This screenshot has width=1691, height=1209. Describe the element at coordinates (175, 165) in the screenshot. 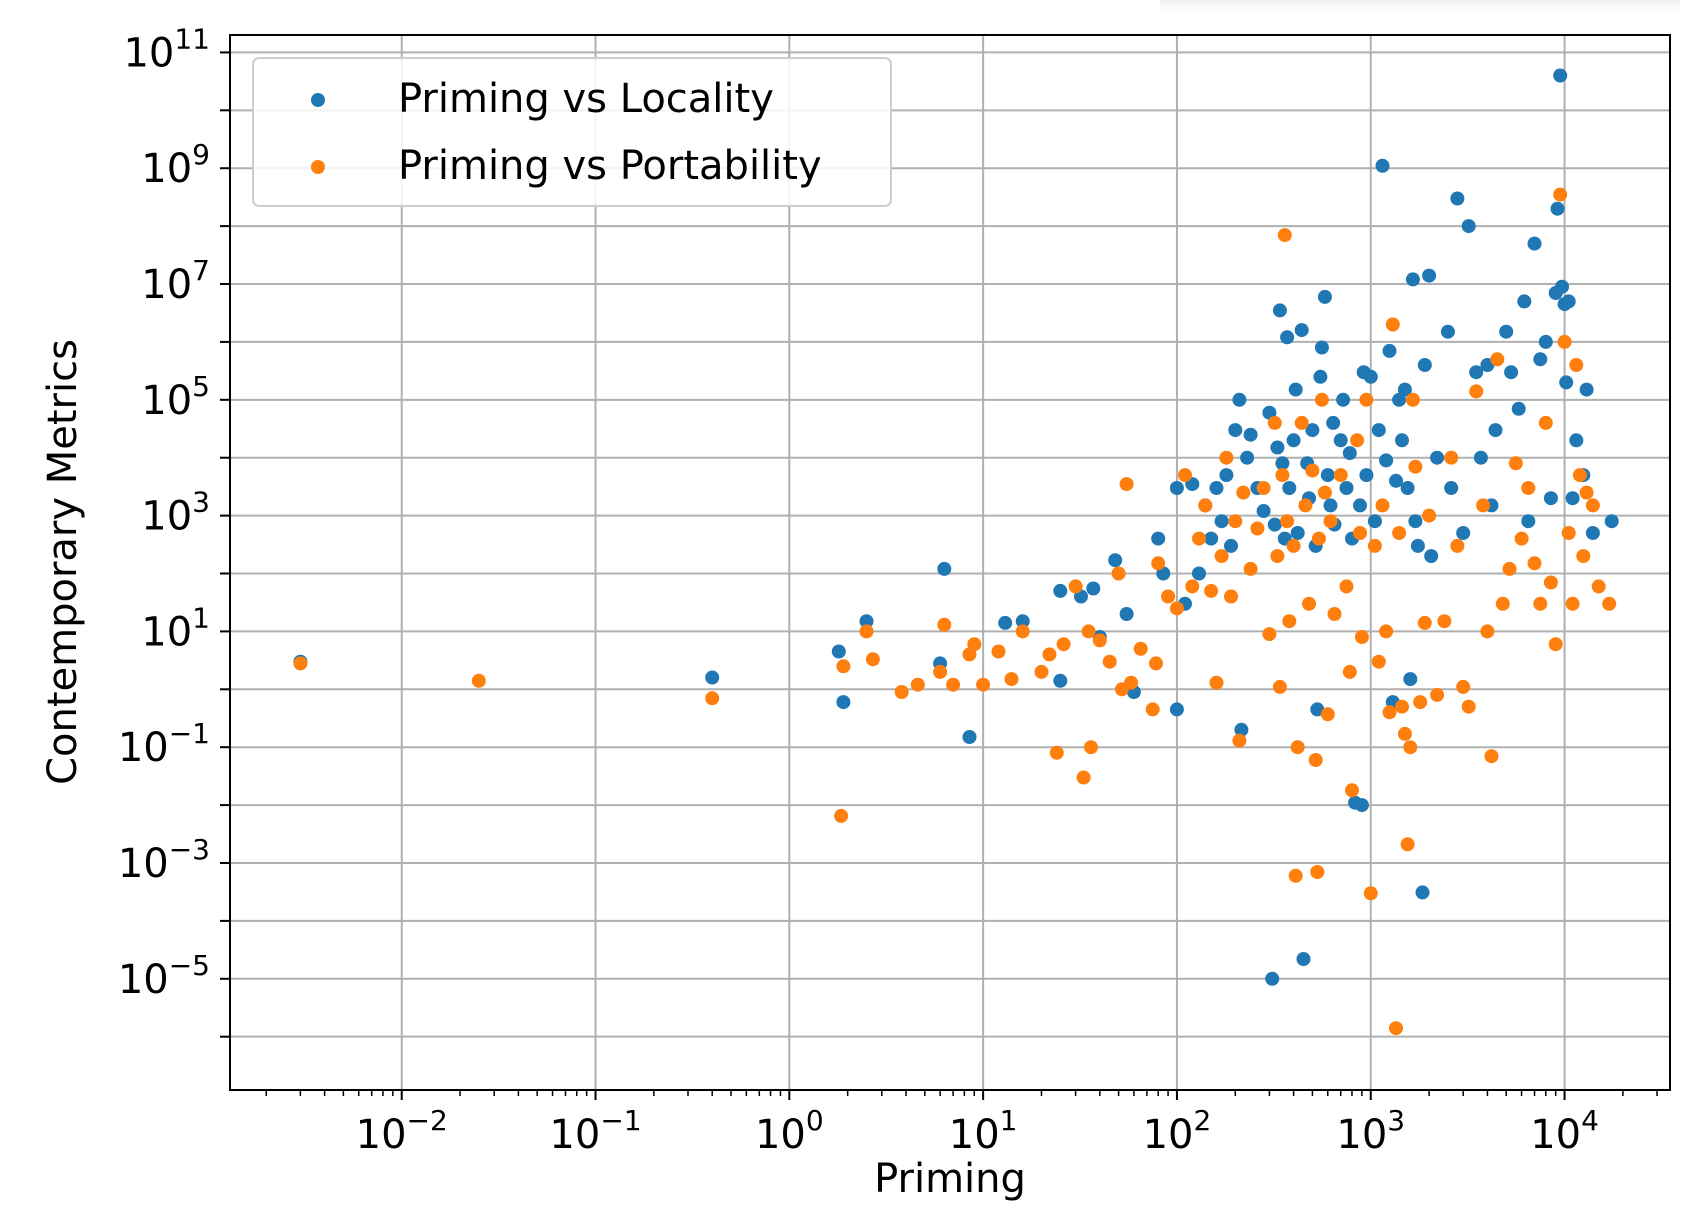

I see `y-tick-label: 10⁹` at that location.